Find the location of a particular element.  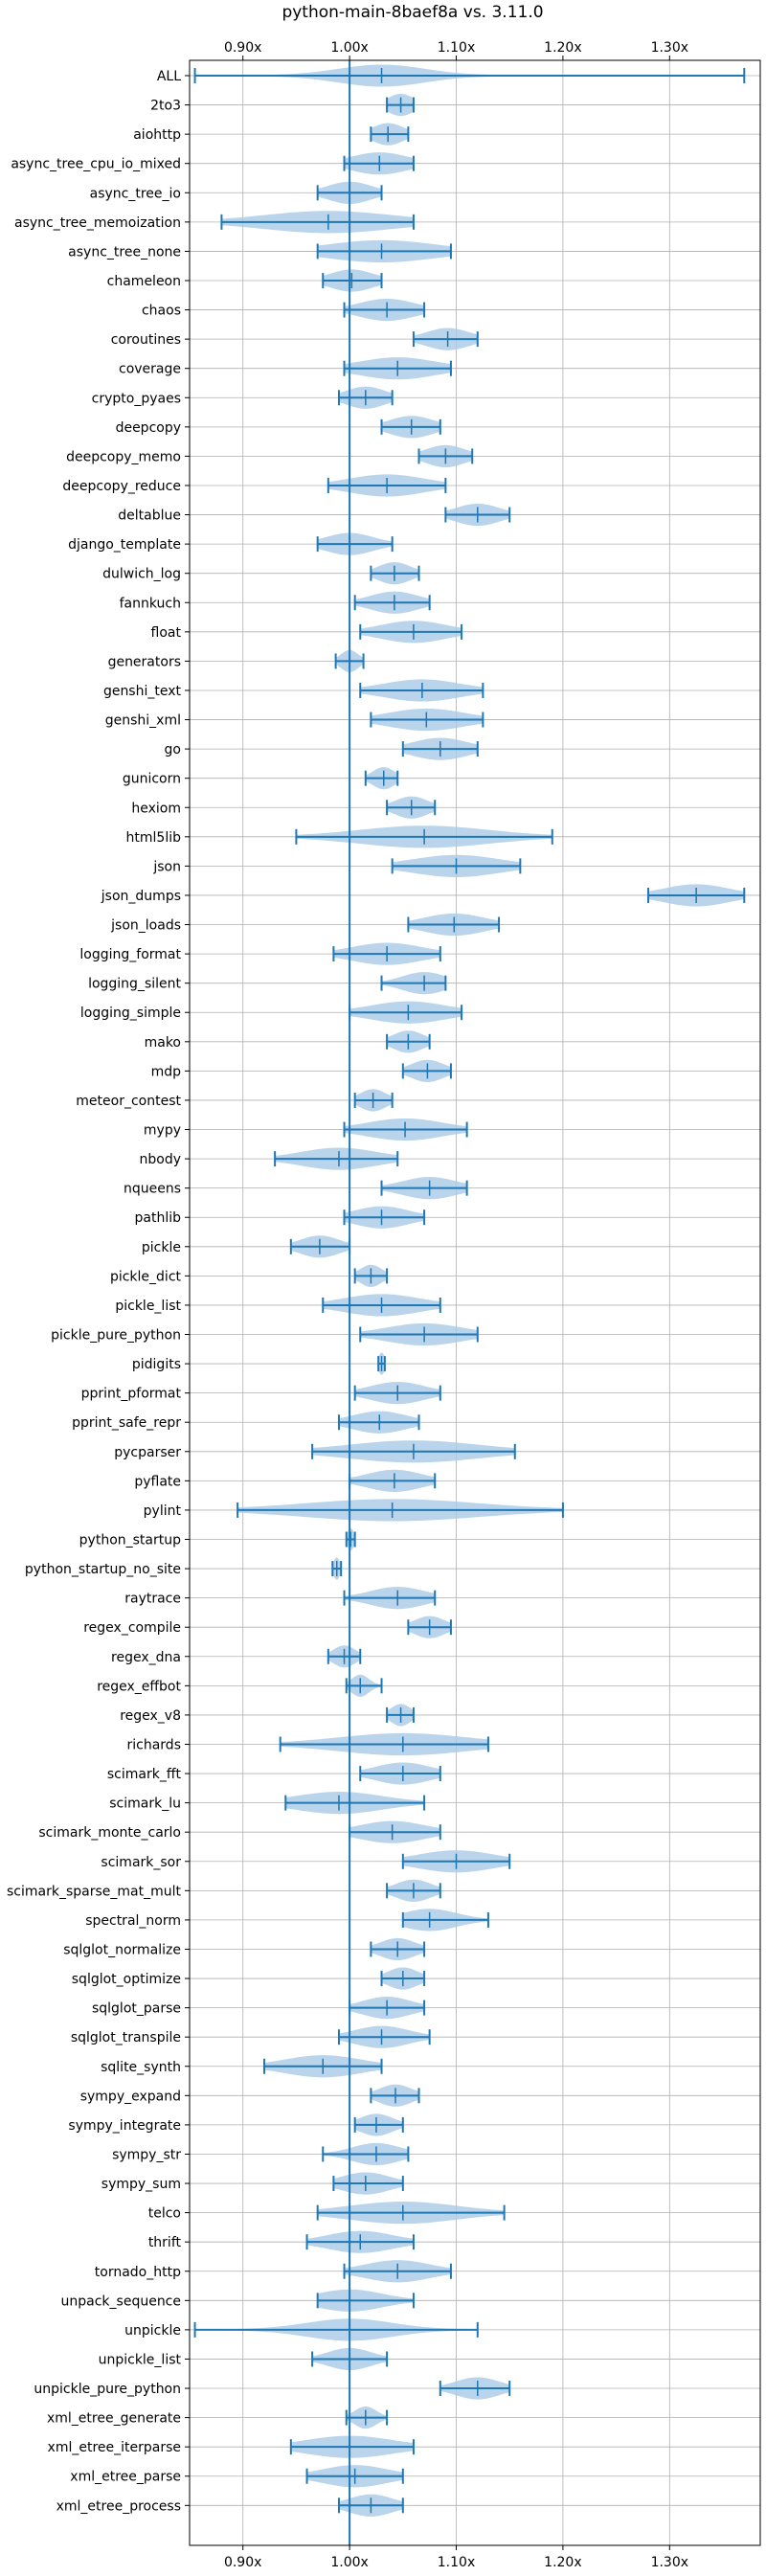

violin-pylint is located at coordinates (401, 1510).